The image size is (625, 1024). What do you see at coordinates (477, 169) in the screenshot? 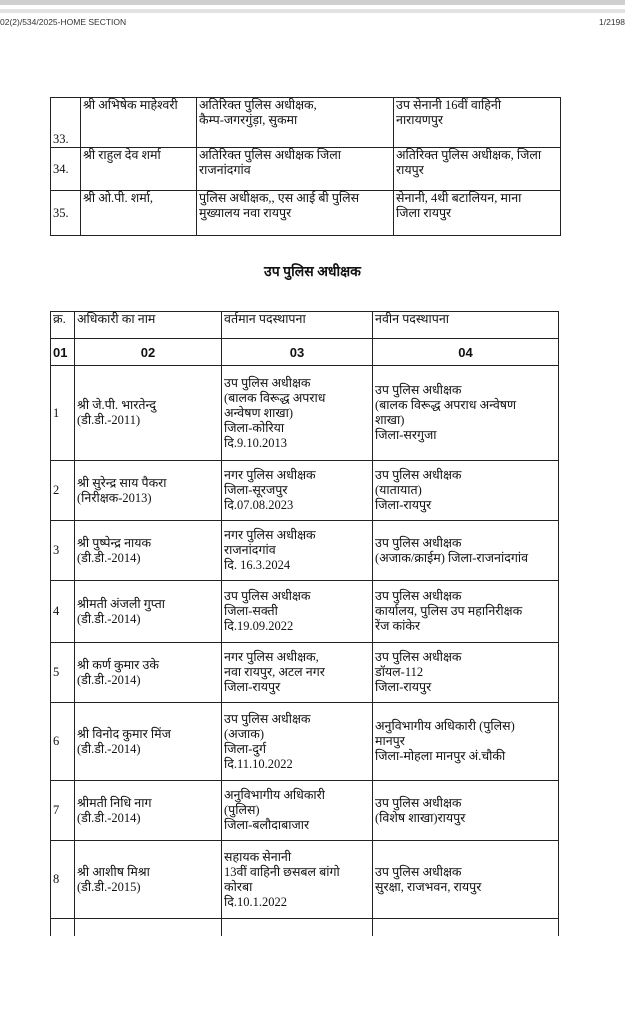
I see `new-posting: अतिरिक्त पुलिस अधीक्षक, जिला रायपुर` at bounding box center [477, 169].